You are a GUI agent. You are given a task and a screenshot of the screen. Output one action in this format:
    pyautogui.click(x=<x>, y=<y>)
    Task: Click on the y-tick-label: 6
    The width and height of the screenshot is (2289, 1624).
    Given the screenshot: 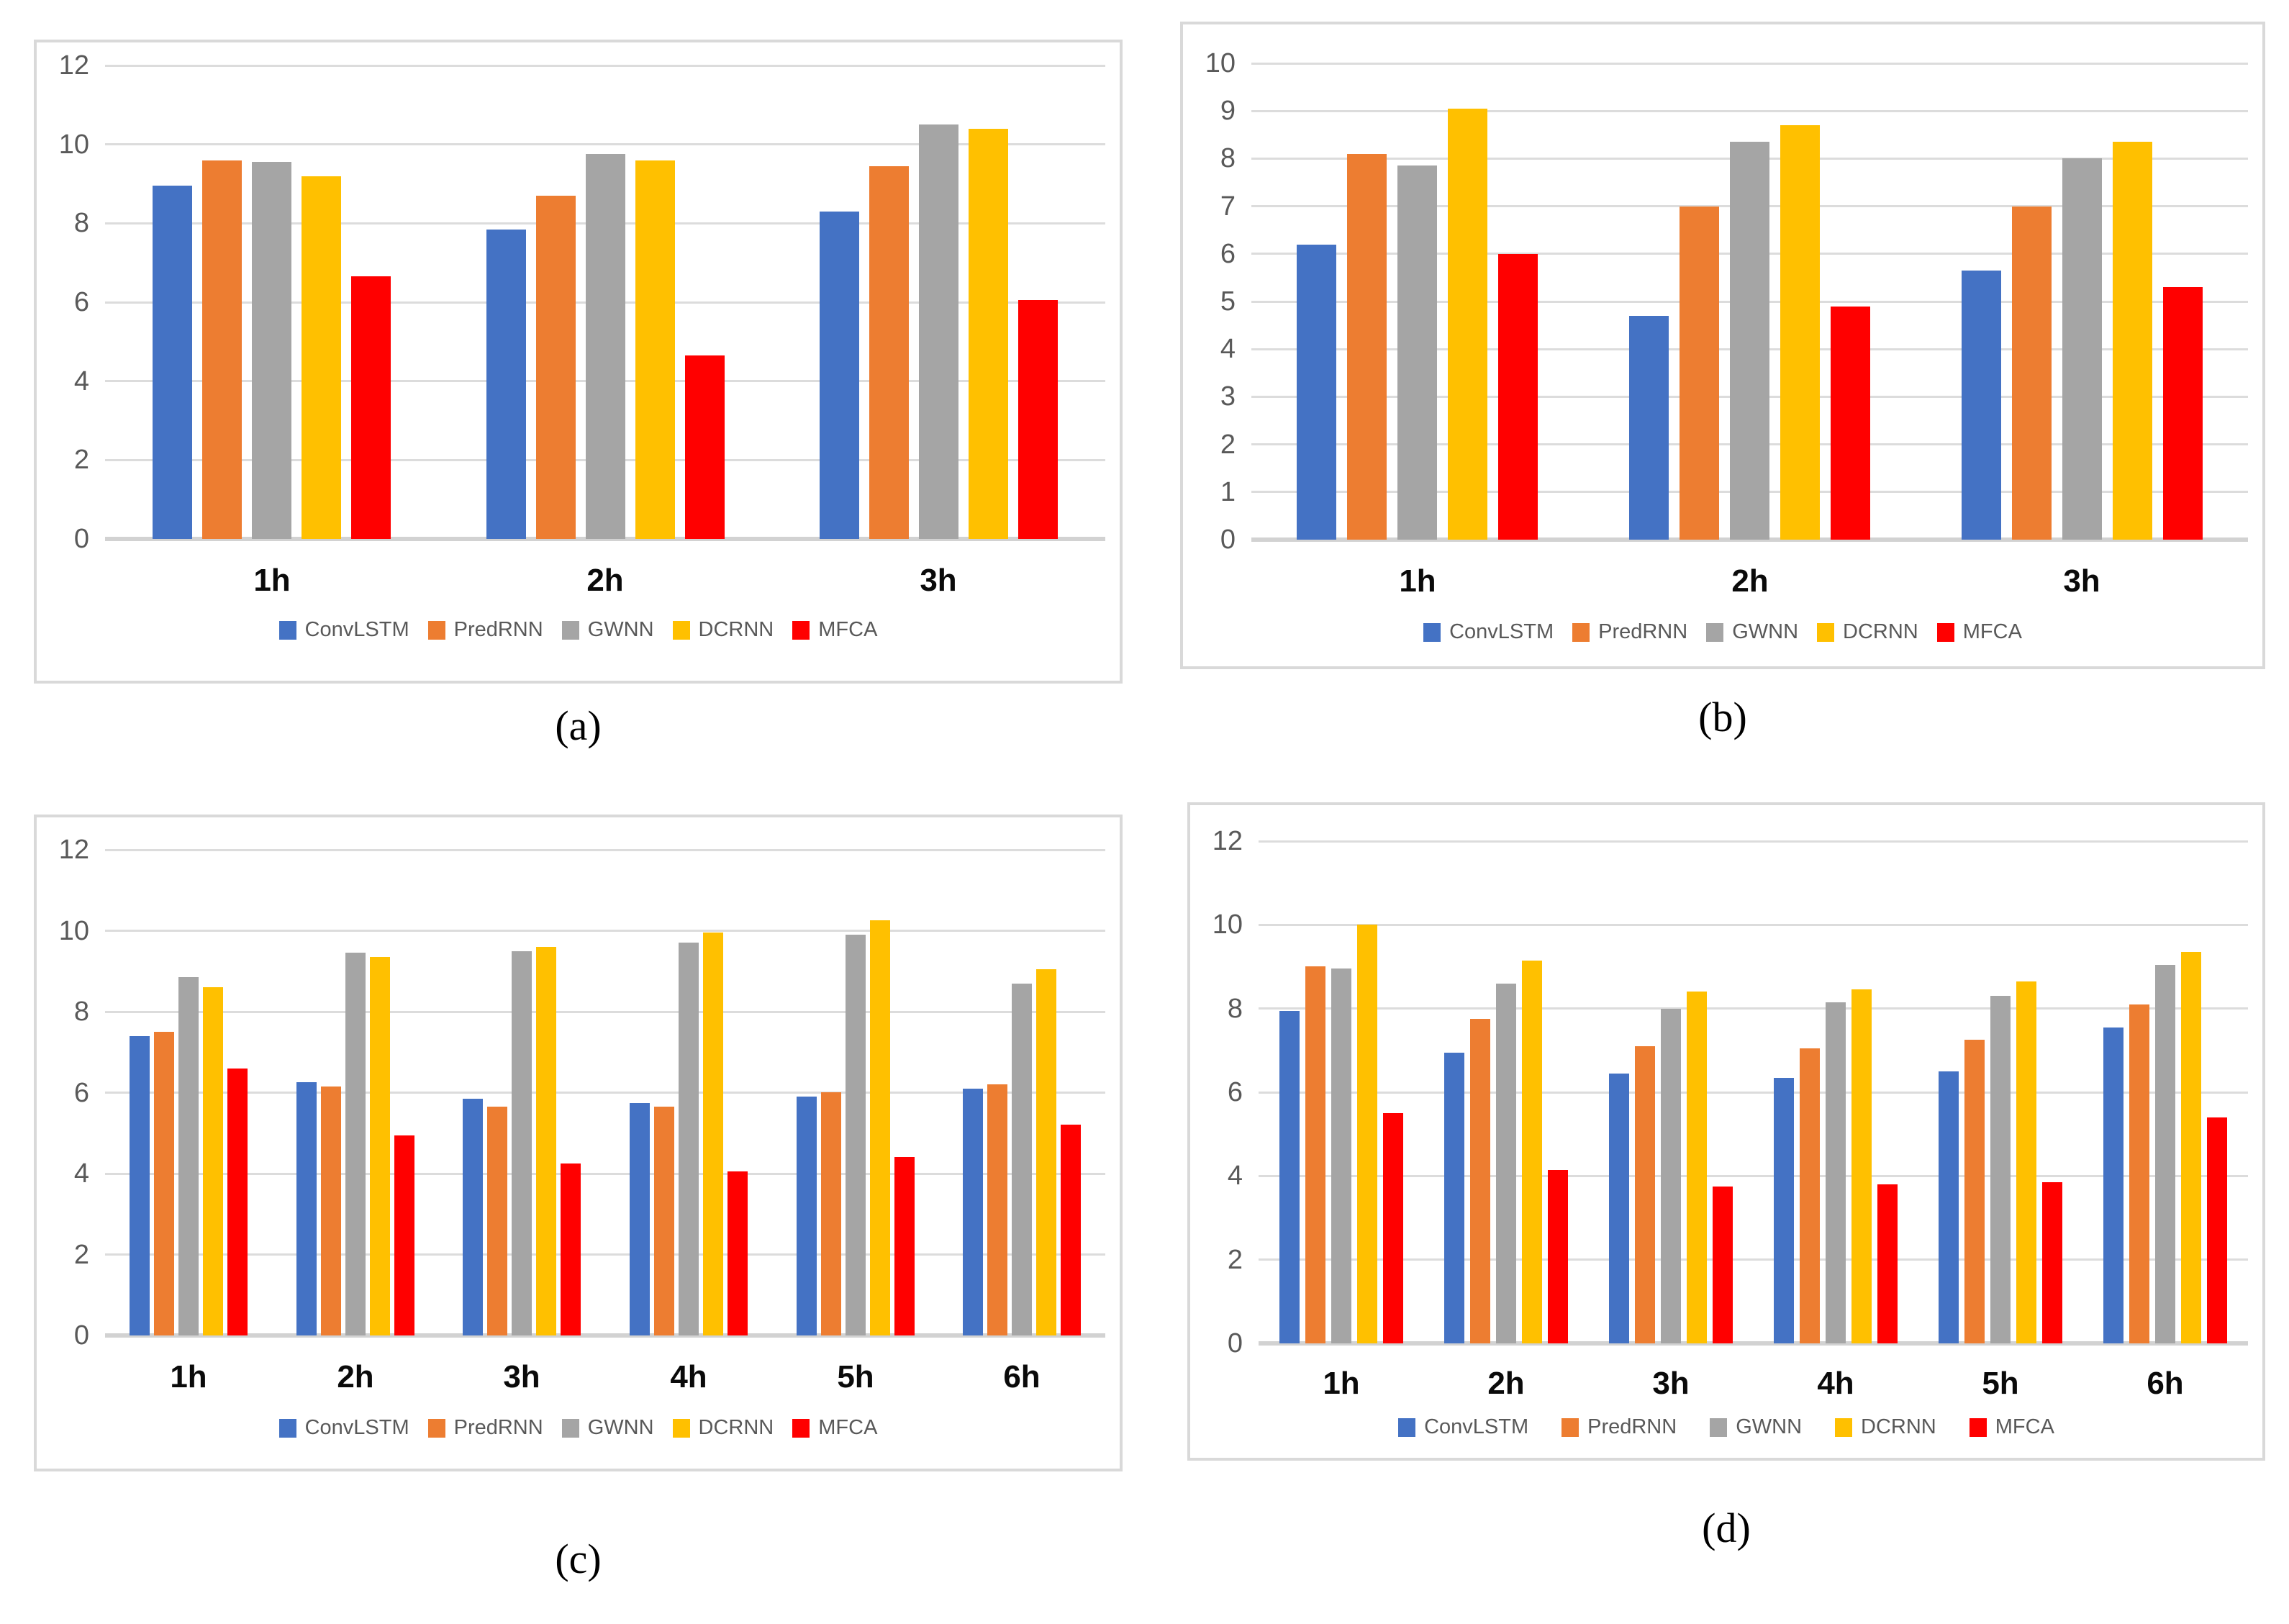 What is the action you would take?
    pyautogui.click(x=81, y=302)
    